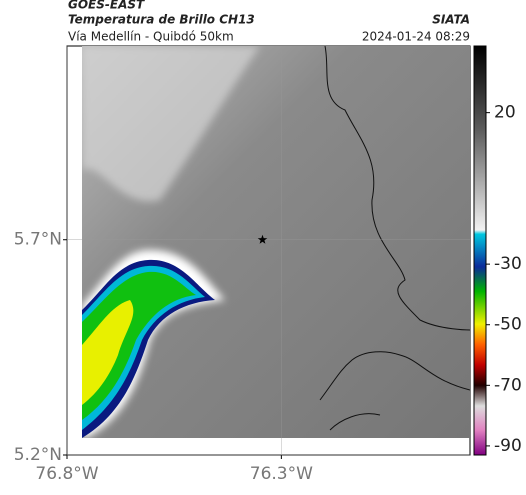 Image resolution: width=526 pixels, height=495 pixels. I want to click on route: Vía Medellín - Quibdó 50km, so click(151, 37).